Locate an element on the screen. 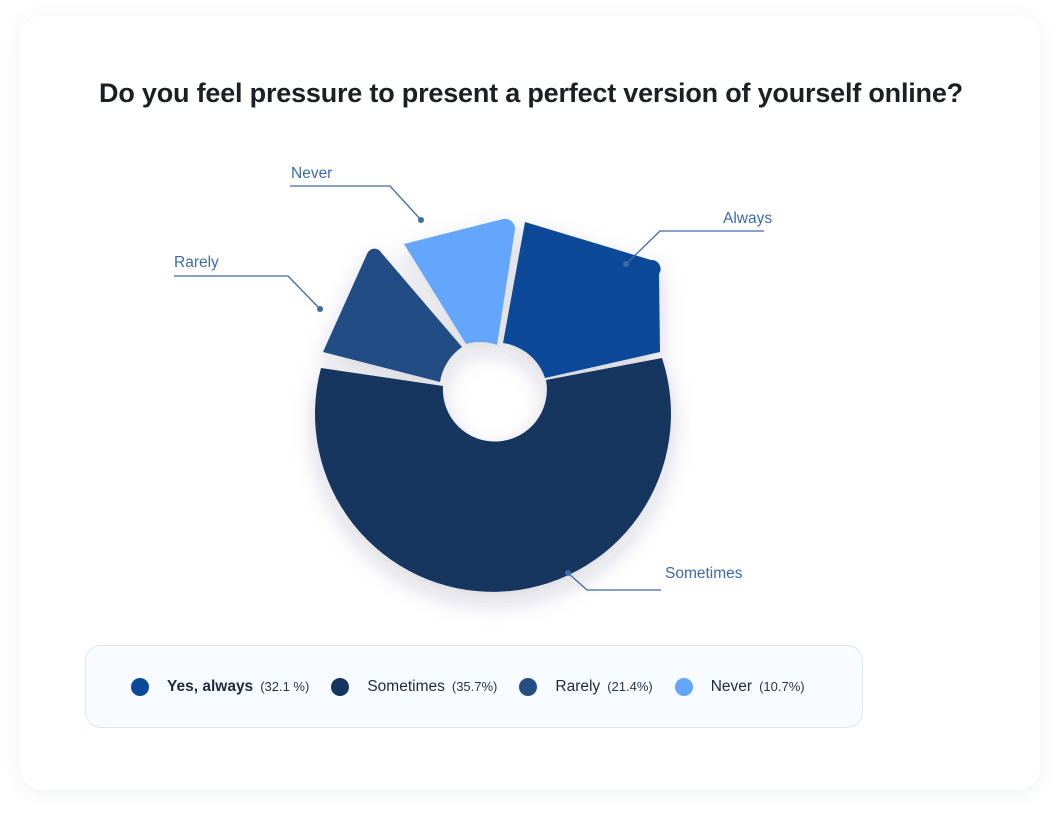 The width and height of the screenshot is (1062, 819). callout-rarely: Rarely is located at coordinates (248, 283).